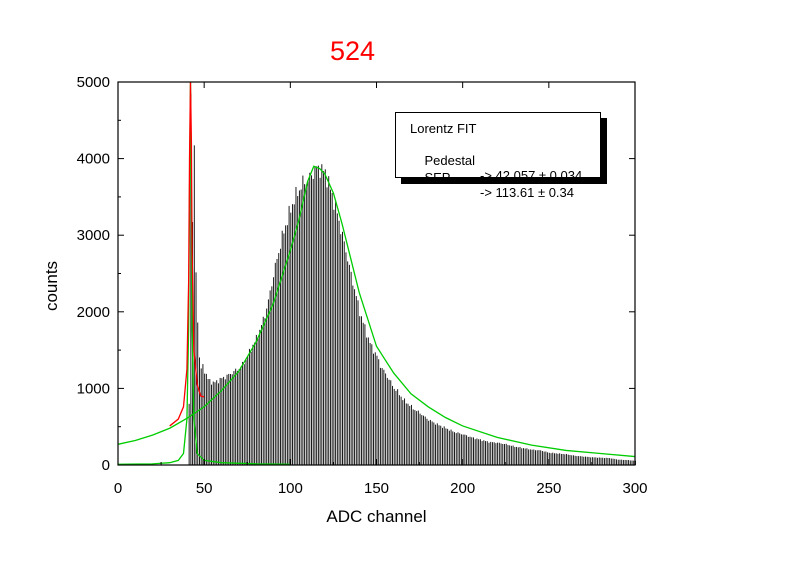 The image size is (800, 565). I want to click on y-axis-label: counts, so click(51, 286).